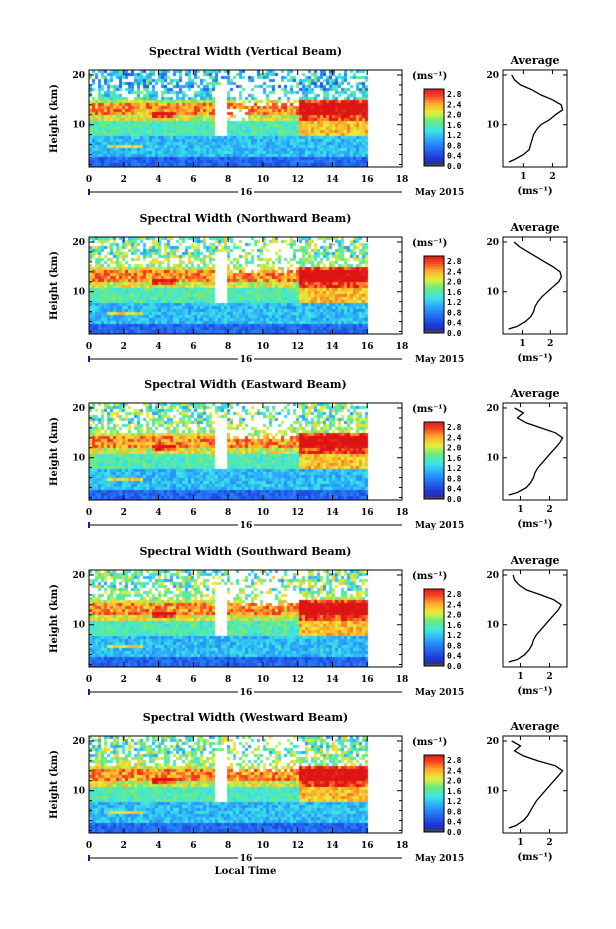 The height and width of the screenshot is (929, 616). Describe the element at coordinates (434, 294) in the screenshot. I see `colorbar-frame` at that location.